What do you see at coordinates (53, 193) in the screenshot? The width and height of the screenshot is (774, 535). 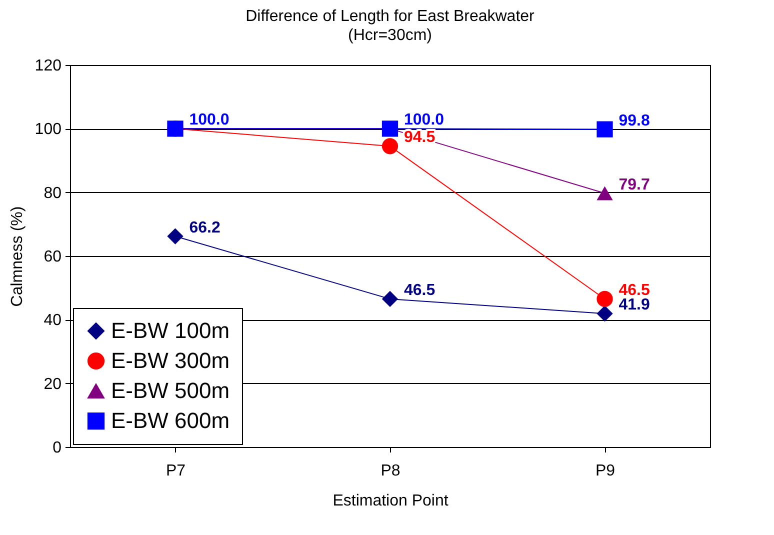 I see `y-tick-label: 80` at bounding box center [53, 193].